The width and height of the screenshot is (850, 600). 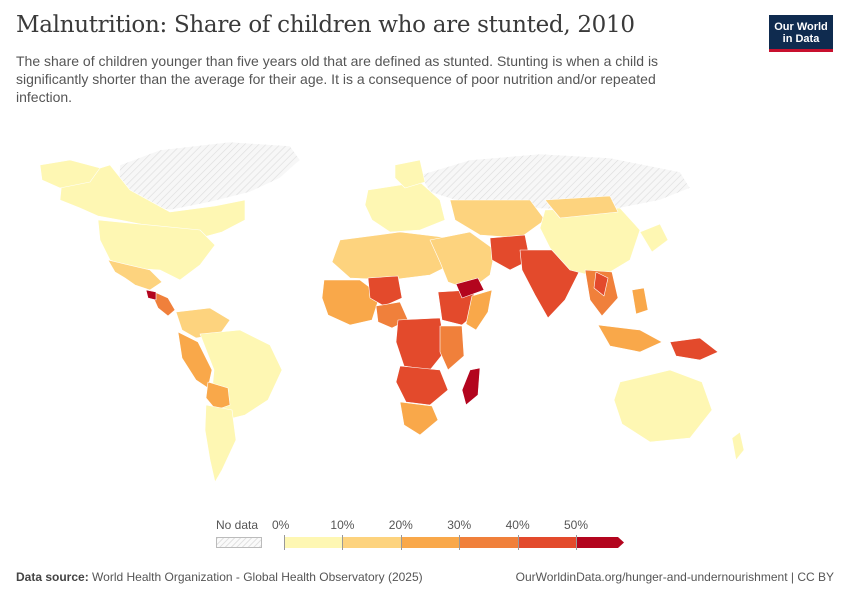 What do you see at coordinates (220, 443) in the screenshot?
I see `region-argentina-chile` at bounding box center [220, 443].